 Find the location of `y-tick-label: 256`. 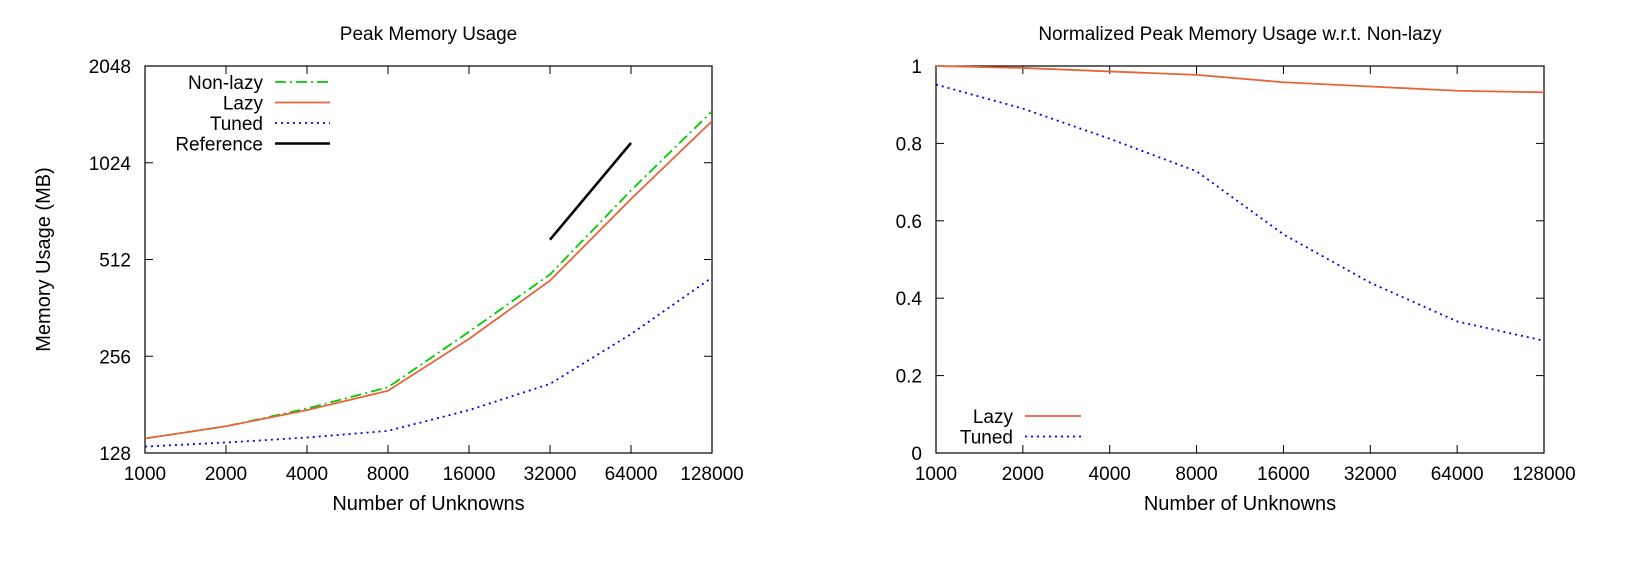

y-tick-label: 256 is located at coordinates (115, 357).